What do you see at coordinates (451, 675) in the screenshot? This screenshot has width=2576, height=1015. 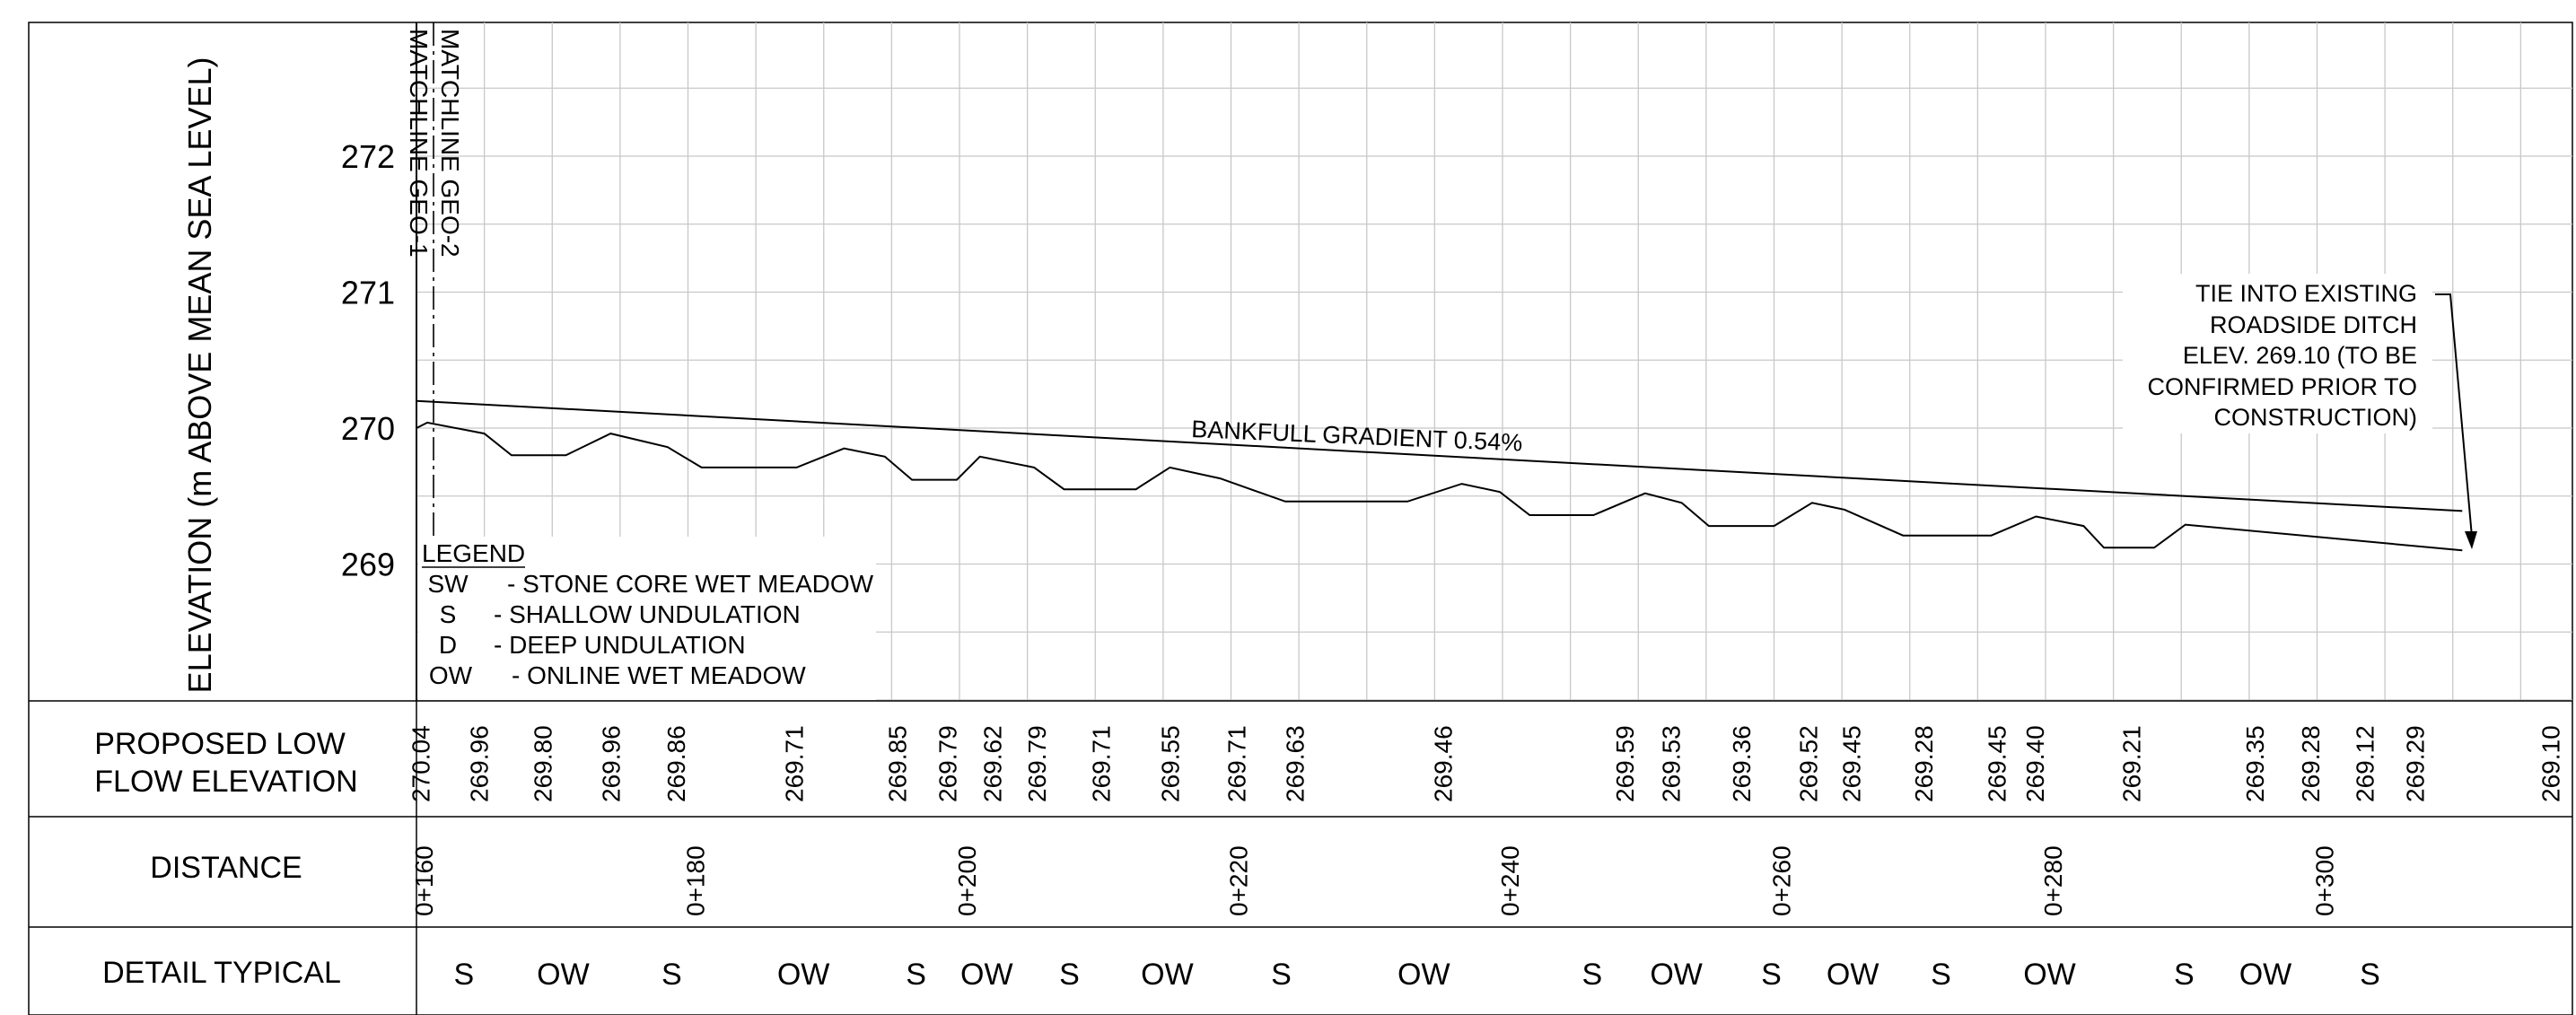 I see `legend-code-ow: OW` at bounding box center [451, 675].